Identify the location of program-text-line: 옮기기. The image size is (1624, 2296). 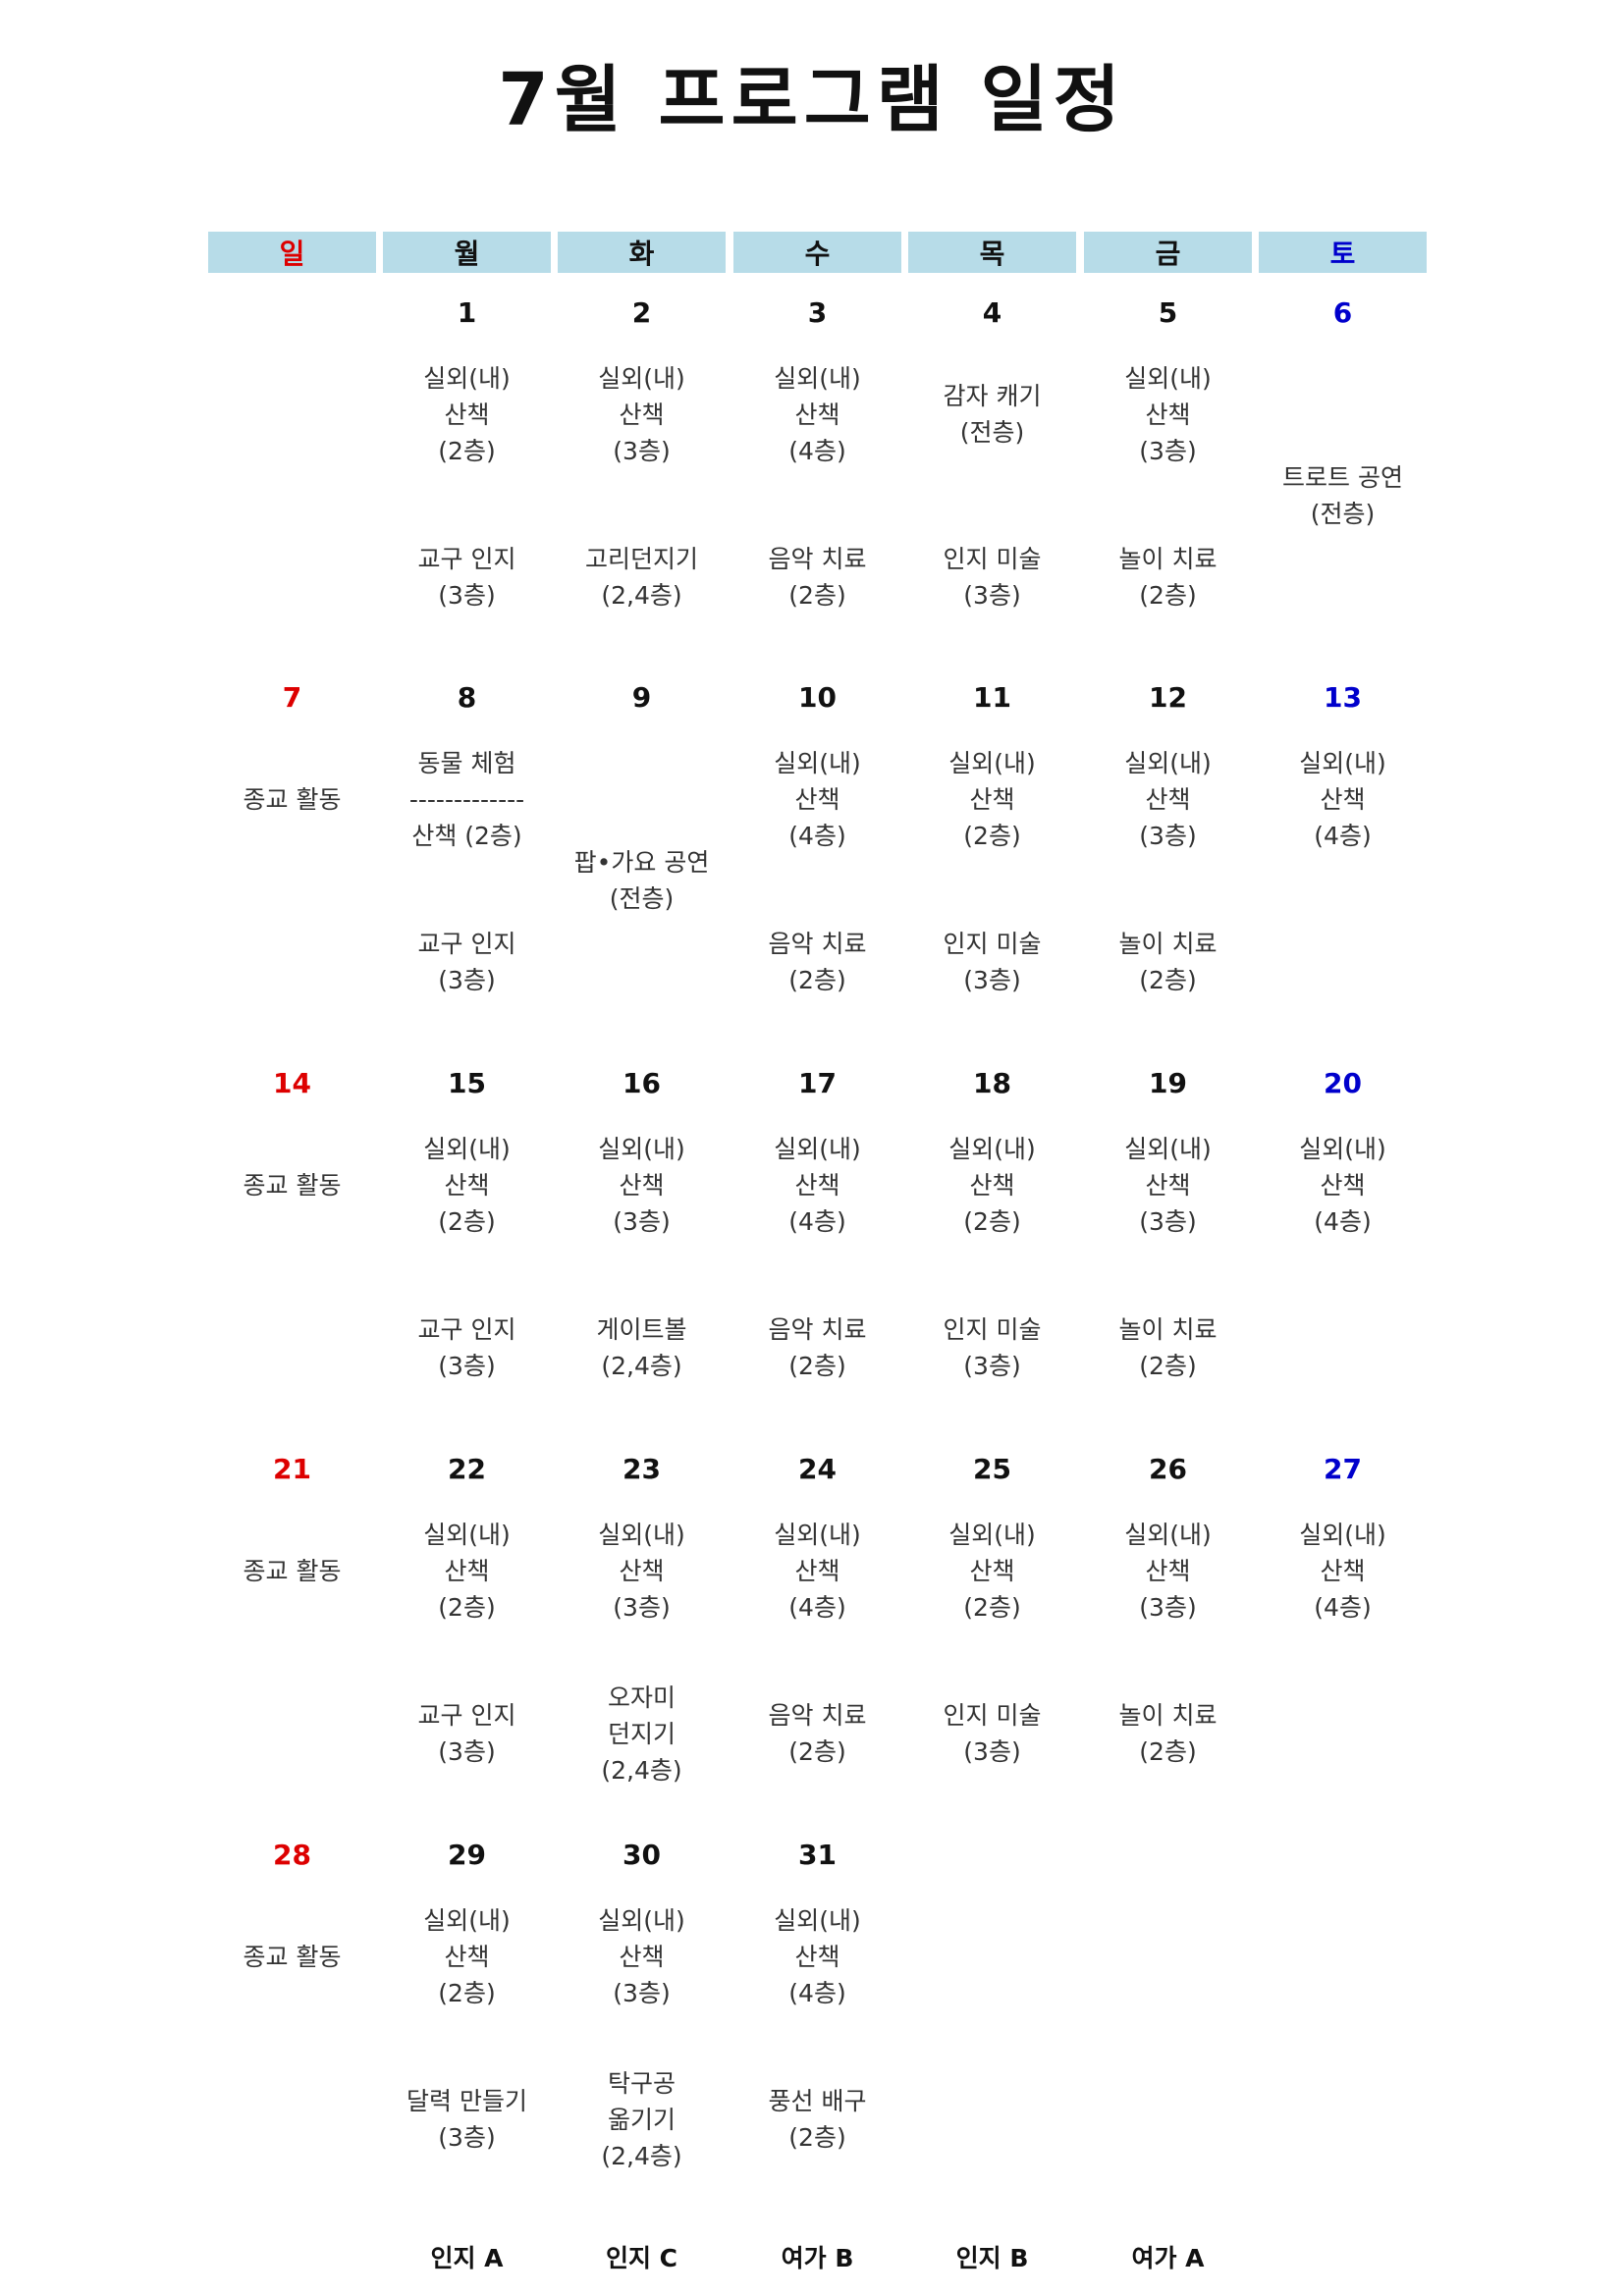
(641, 2119).